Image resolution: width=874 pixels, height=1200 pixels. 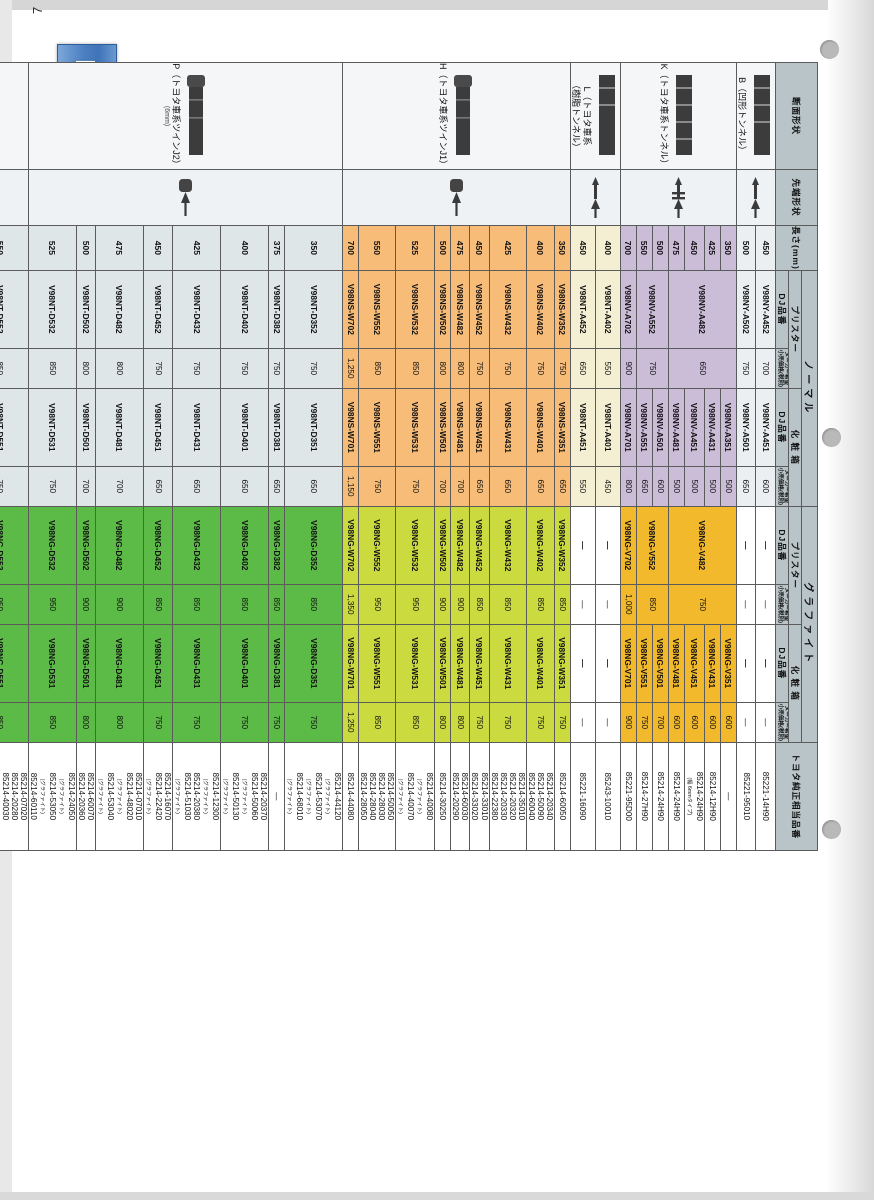 I want to click on normal-box-price: 450, so click(x=608, y=486).